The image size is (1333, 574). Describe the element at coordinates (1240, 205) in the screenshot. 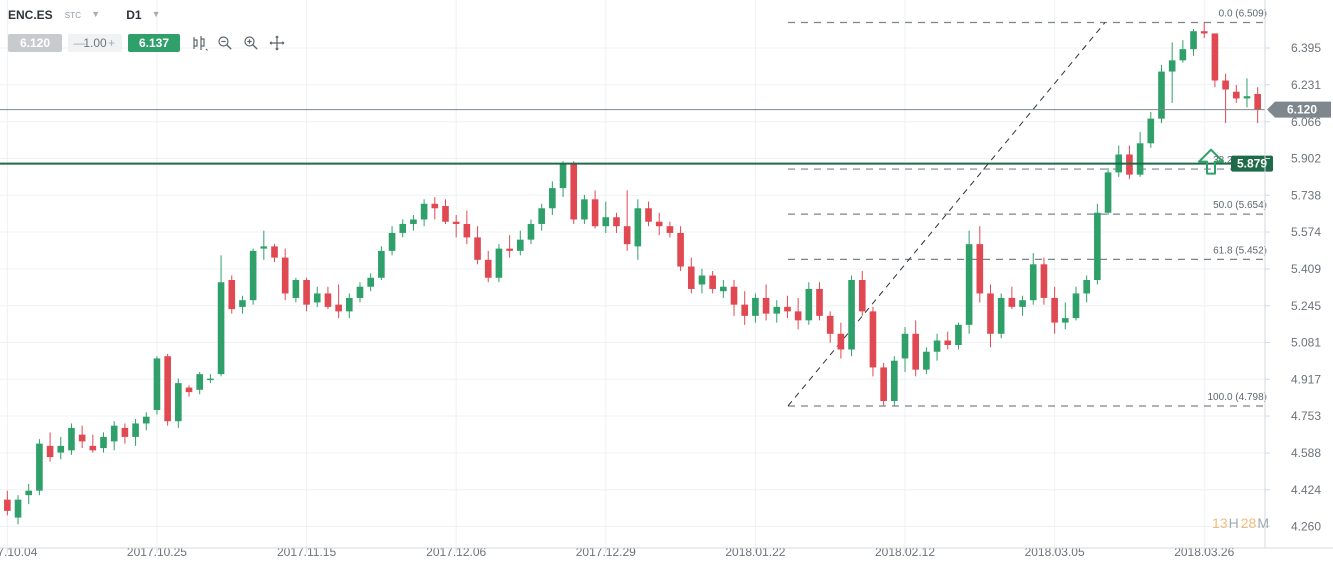

I see `fib-level-label: 50.0 (5.654)` at that location.